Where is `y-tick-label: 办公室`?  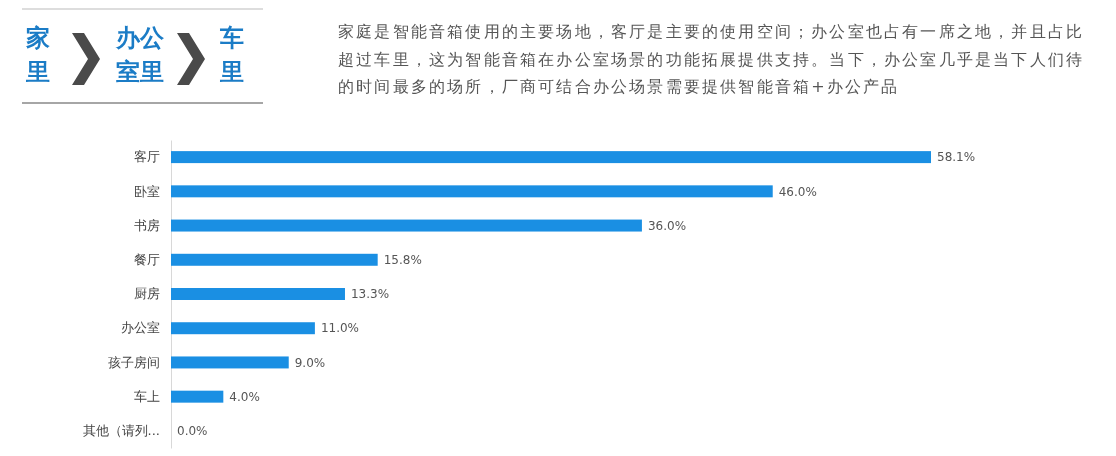
y-tick-label: 办公室 is located at coordinates (140, 328).